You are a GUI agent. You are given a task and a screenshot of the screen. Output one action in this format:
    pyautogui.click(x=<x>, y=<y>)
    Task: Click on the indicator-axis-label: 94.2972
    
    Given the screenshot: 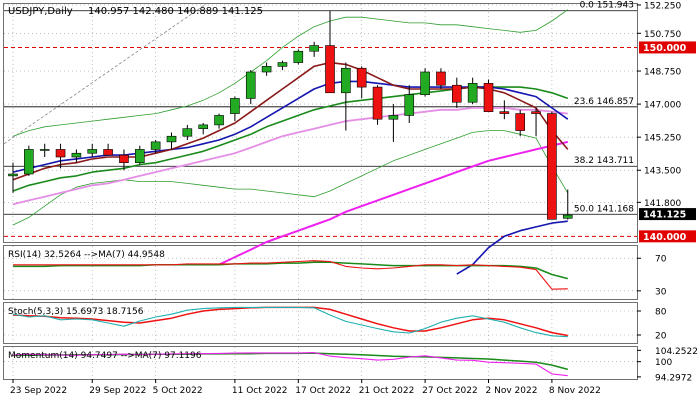 What is the action you would take?
    pyautogui.click(x=673, y=378)
    